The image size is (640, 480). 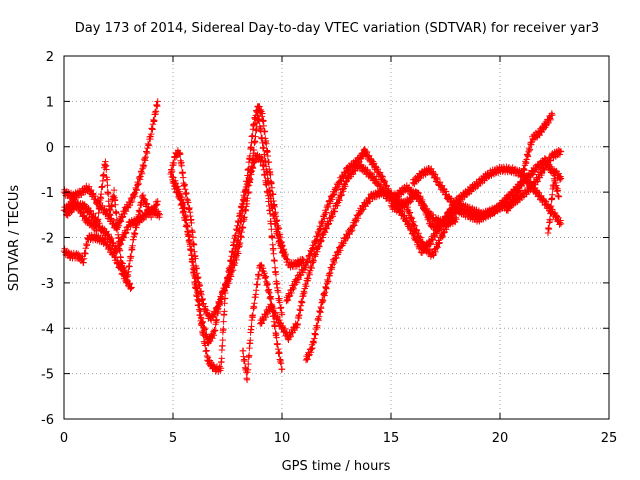 I want to click on series-8-markers, so click(x=262, y=322).